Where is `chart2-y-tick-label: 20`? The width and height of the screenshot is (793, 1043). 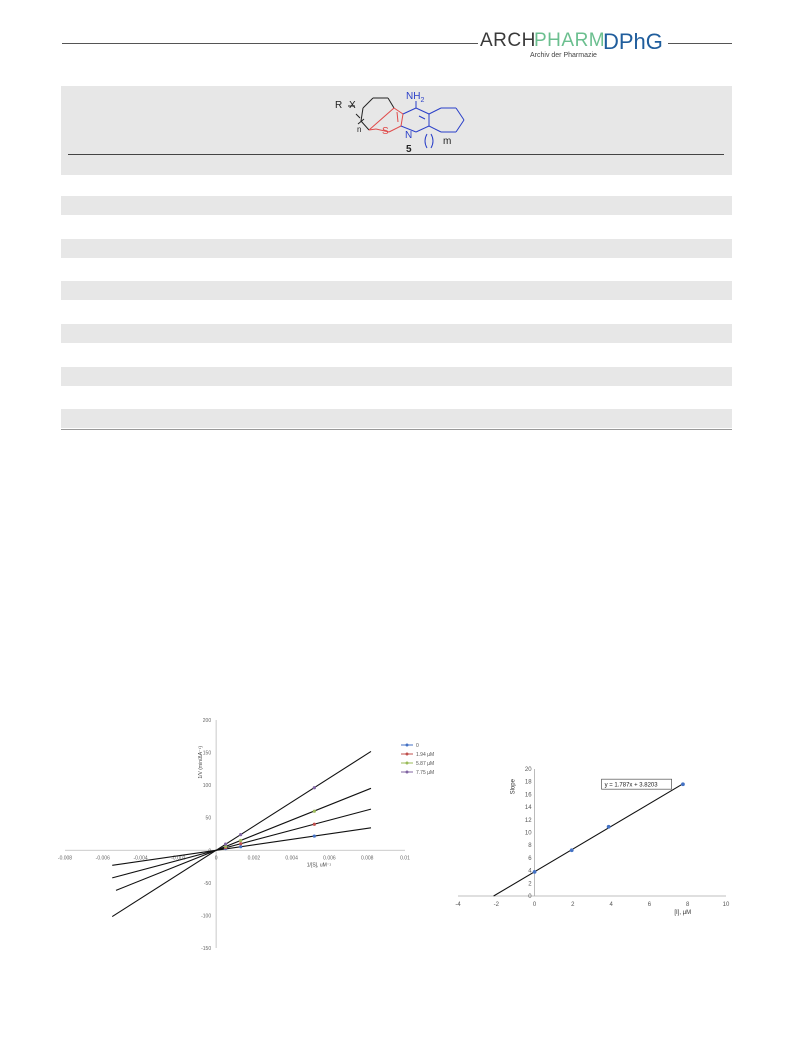
chart2-y-tick-label: 20 is located at coordinates (528, 770).